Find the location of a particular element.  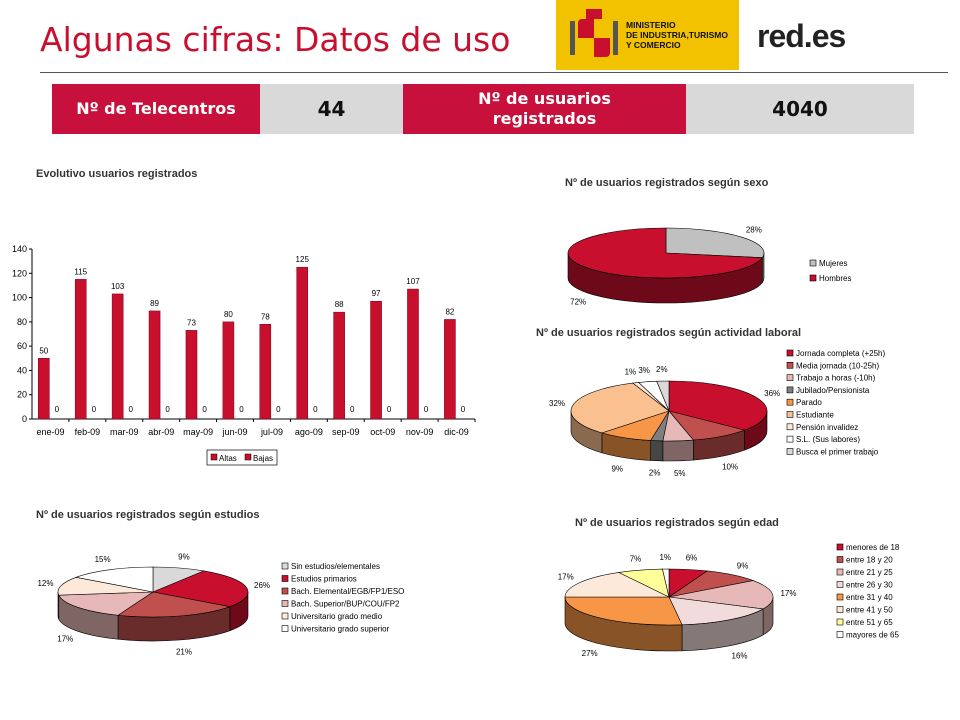

legend-label: Busca el primer trabajo is located at coordinates (837, 451).